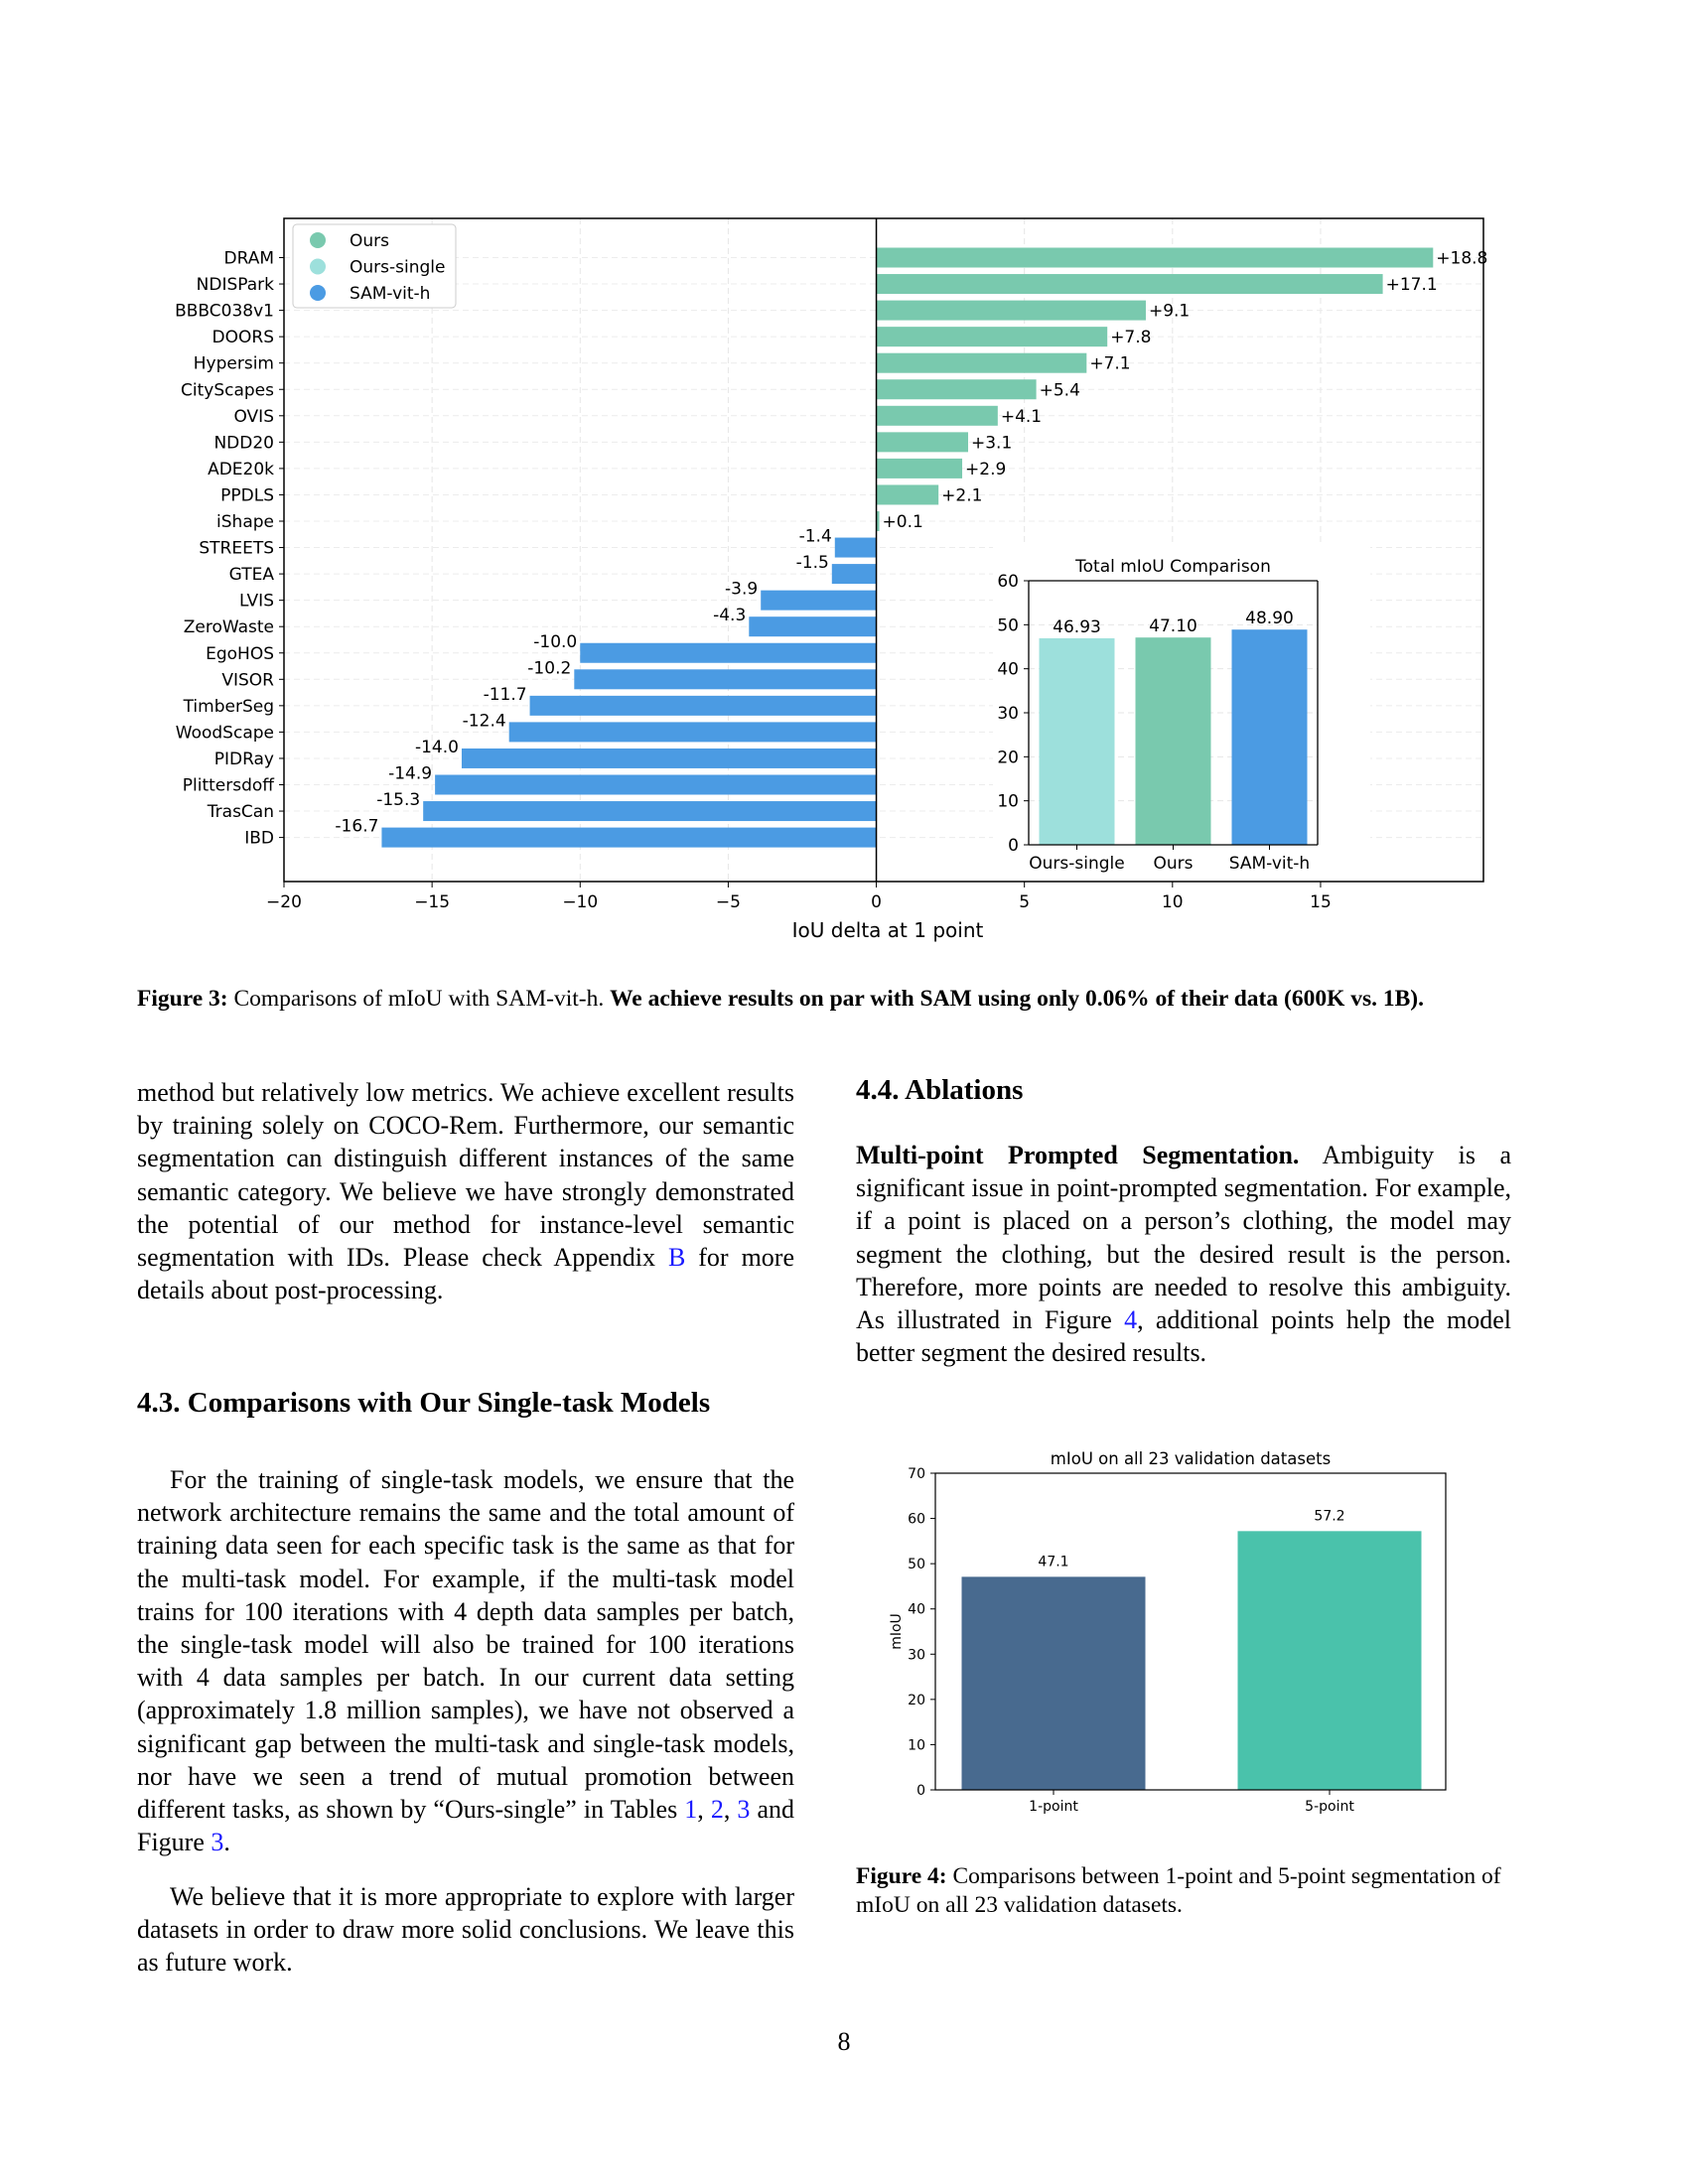 The height and width of the screenshot is (2184, 1688). I want to click on bar-value-label: -12.4, so click(484, 721).